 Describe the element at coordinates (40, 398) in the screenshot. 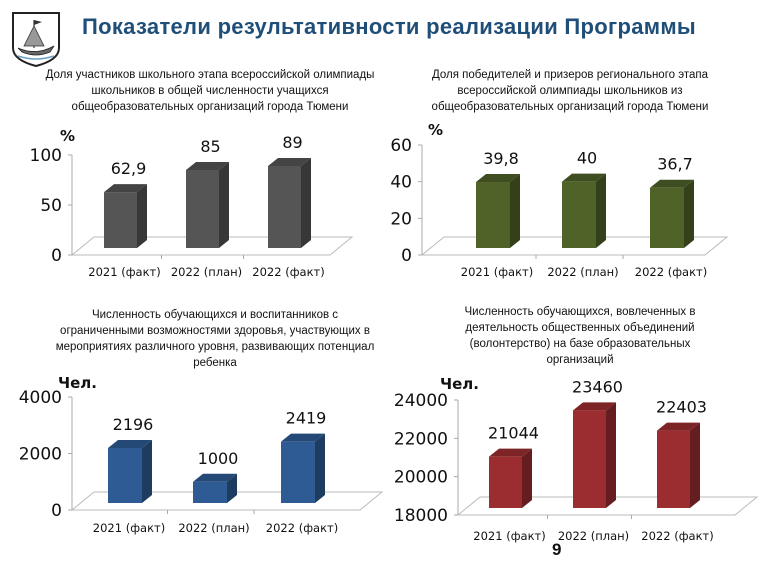

I see `chart-3-y-tick-label: 4000` at that location.